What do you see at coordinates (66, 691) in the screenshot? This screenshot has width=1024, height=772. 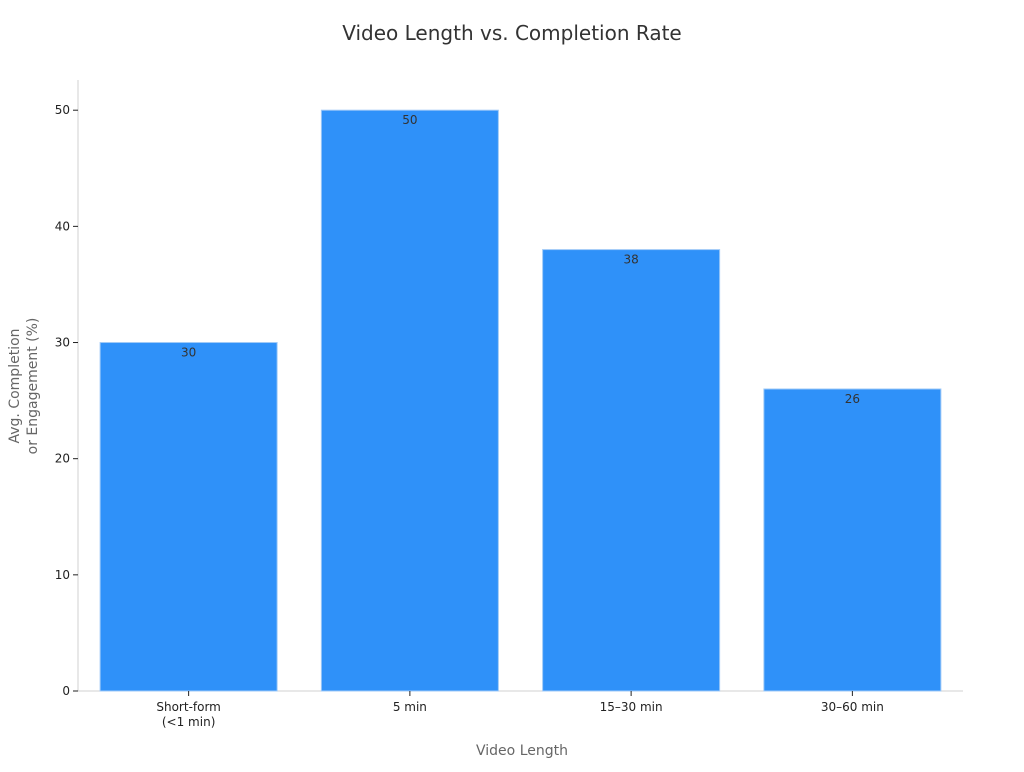 I see `y-tick-label: 0` at bounding box center [66, 691].